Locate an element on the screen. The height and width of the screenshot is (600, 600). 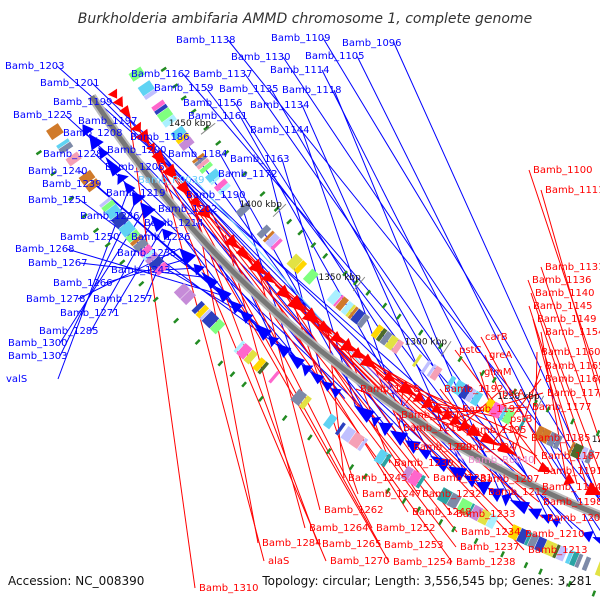
gene-label-reverse: Bamb_1163 is located at coordinates (260, 159).